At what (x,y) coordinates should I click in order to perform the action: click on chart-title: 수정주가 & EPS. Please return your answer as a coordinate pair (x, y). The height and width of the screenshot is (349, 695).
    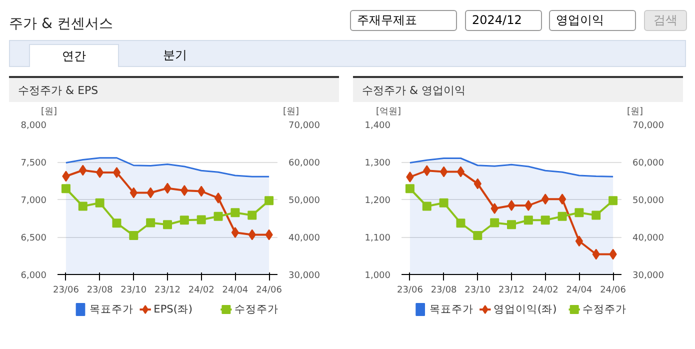
    Looking at the image, I should click on (174, 89).